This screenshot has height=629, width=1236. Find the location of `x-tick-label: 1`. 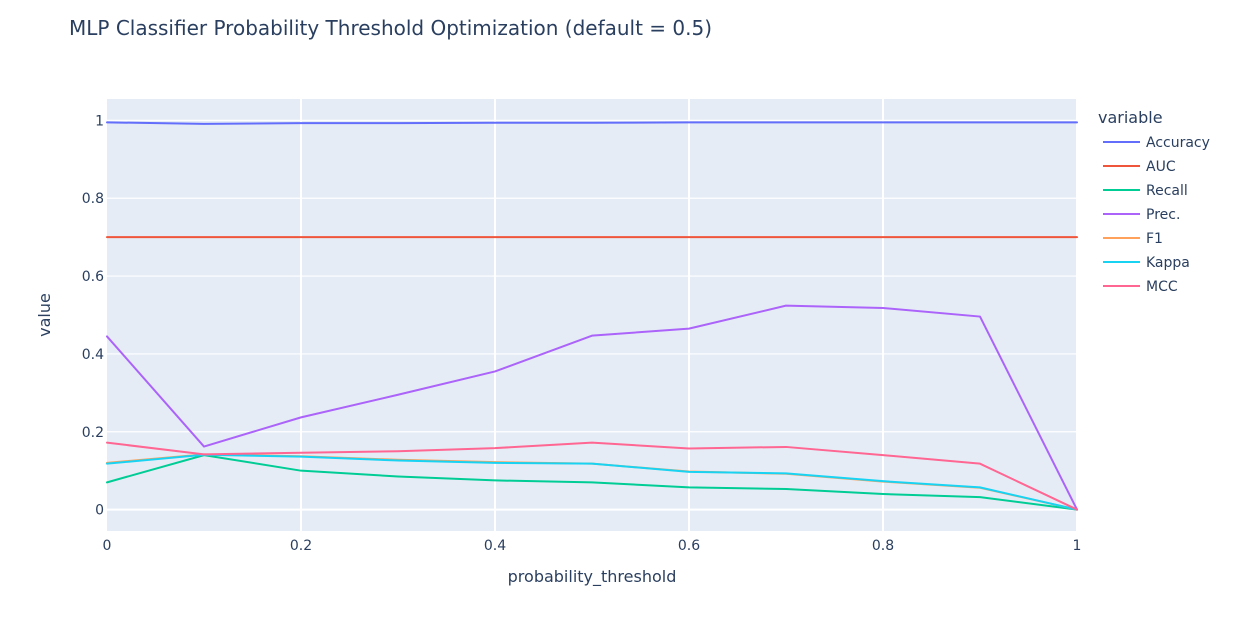

x-tick-label: 1 is located at coordinates (1077, 546).